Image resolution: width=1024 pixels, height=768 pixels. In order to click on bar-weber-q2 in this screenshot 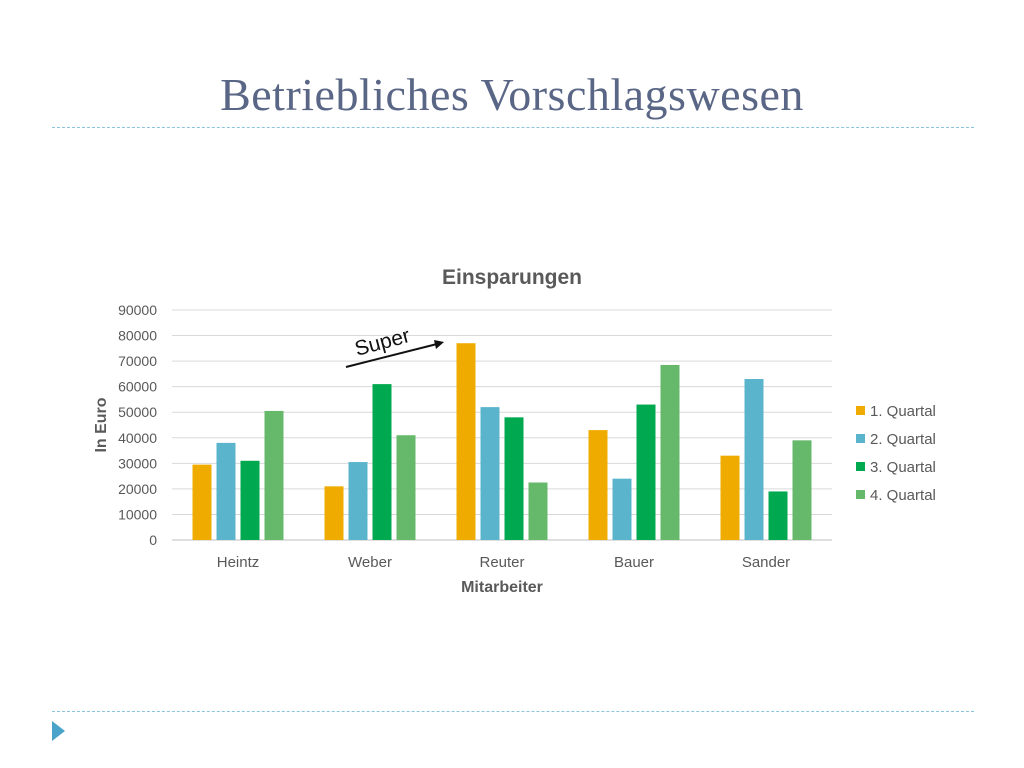, I will do `click(358, 501)`.